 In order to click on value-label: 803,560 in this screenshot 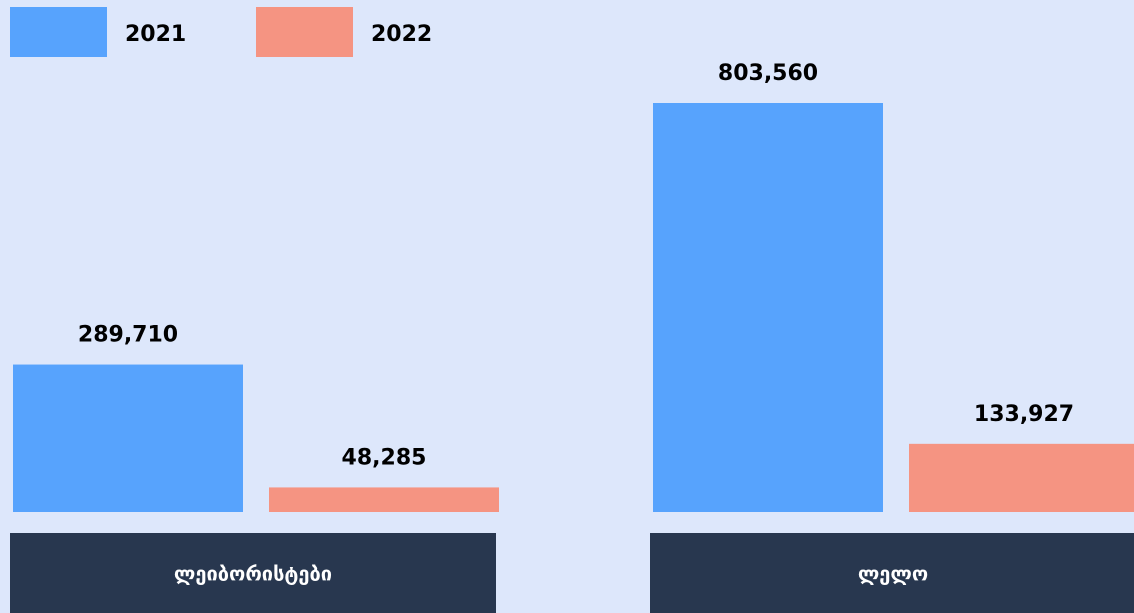, I will do `click(768, 73)`.